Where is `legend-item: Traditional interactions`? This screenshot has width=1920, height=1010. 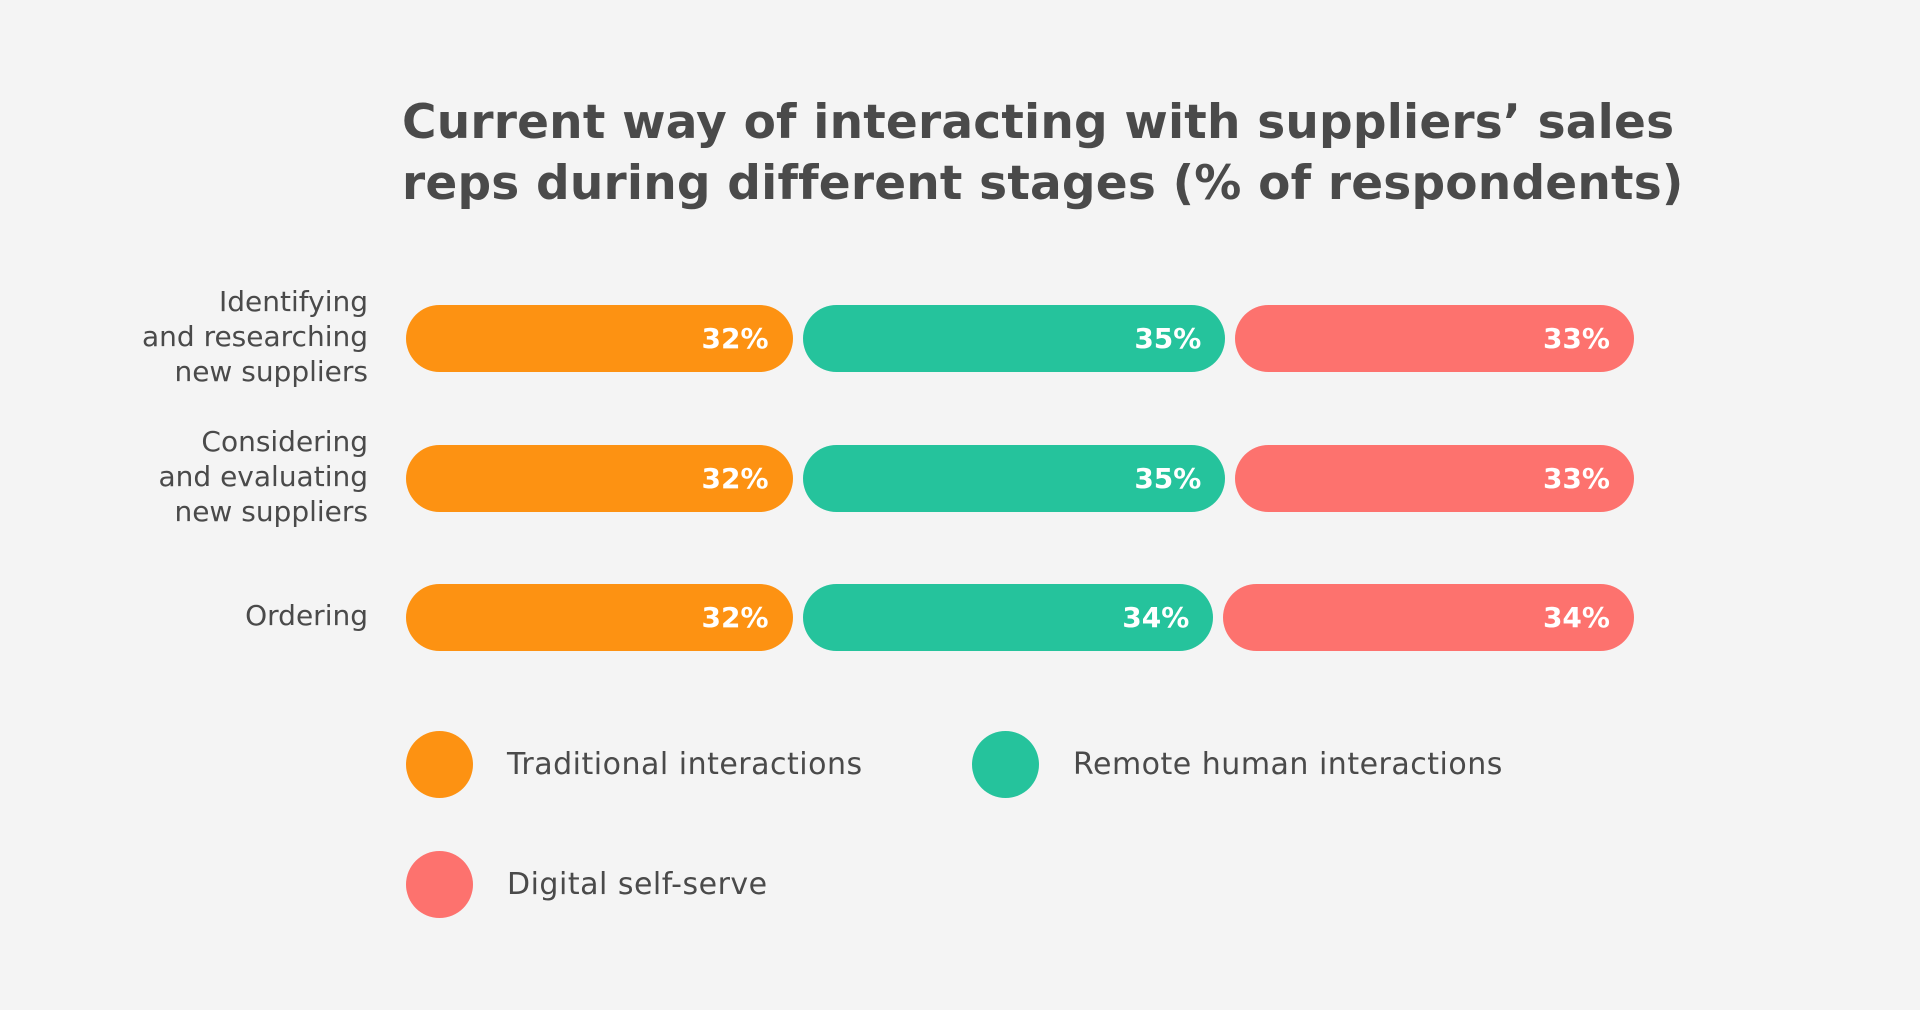
legend-item: Traditional interactions is located at coordinates (634, 764).